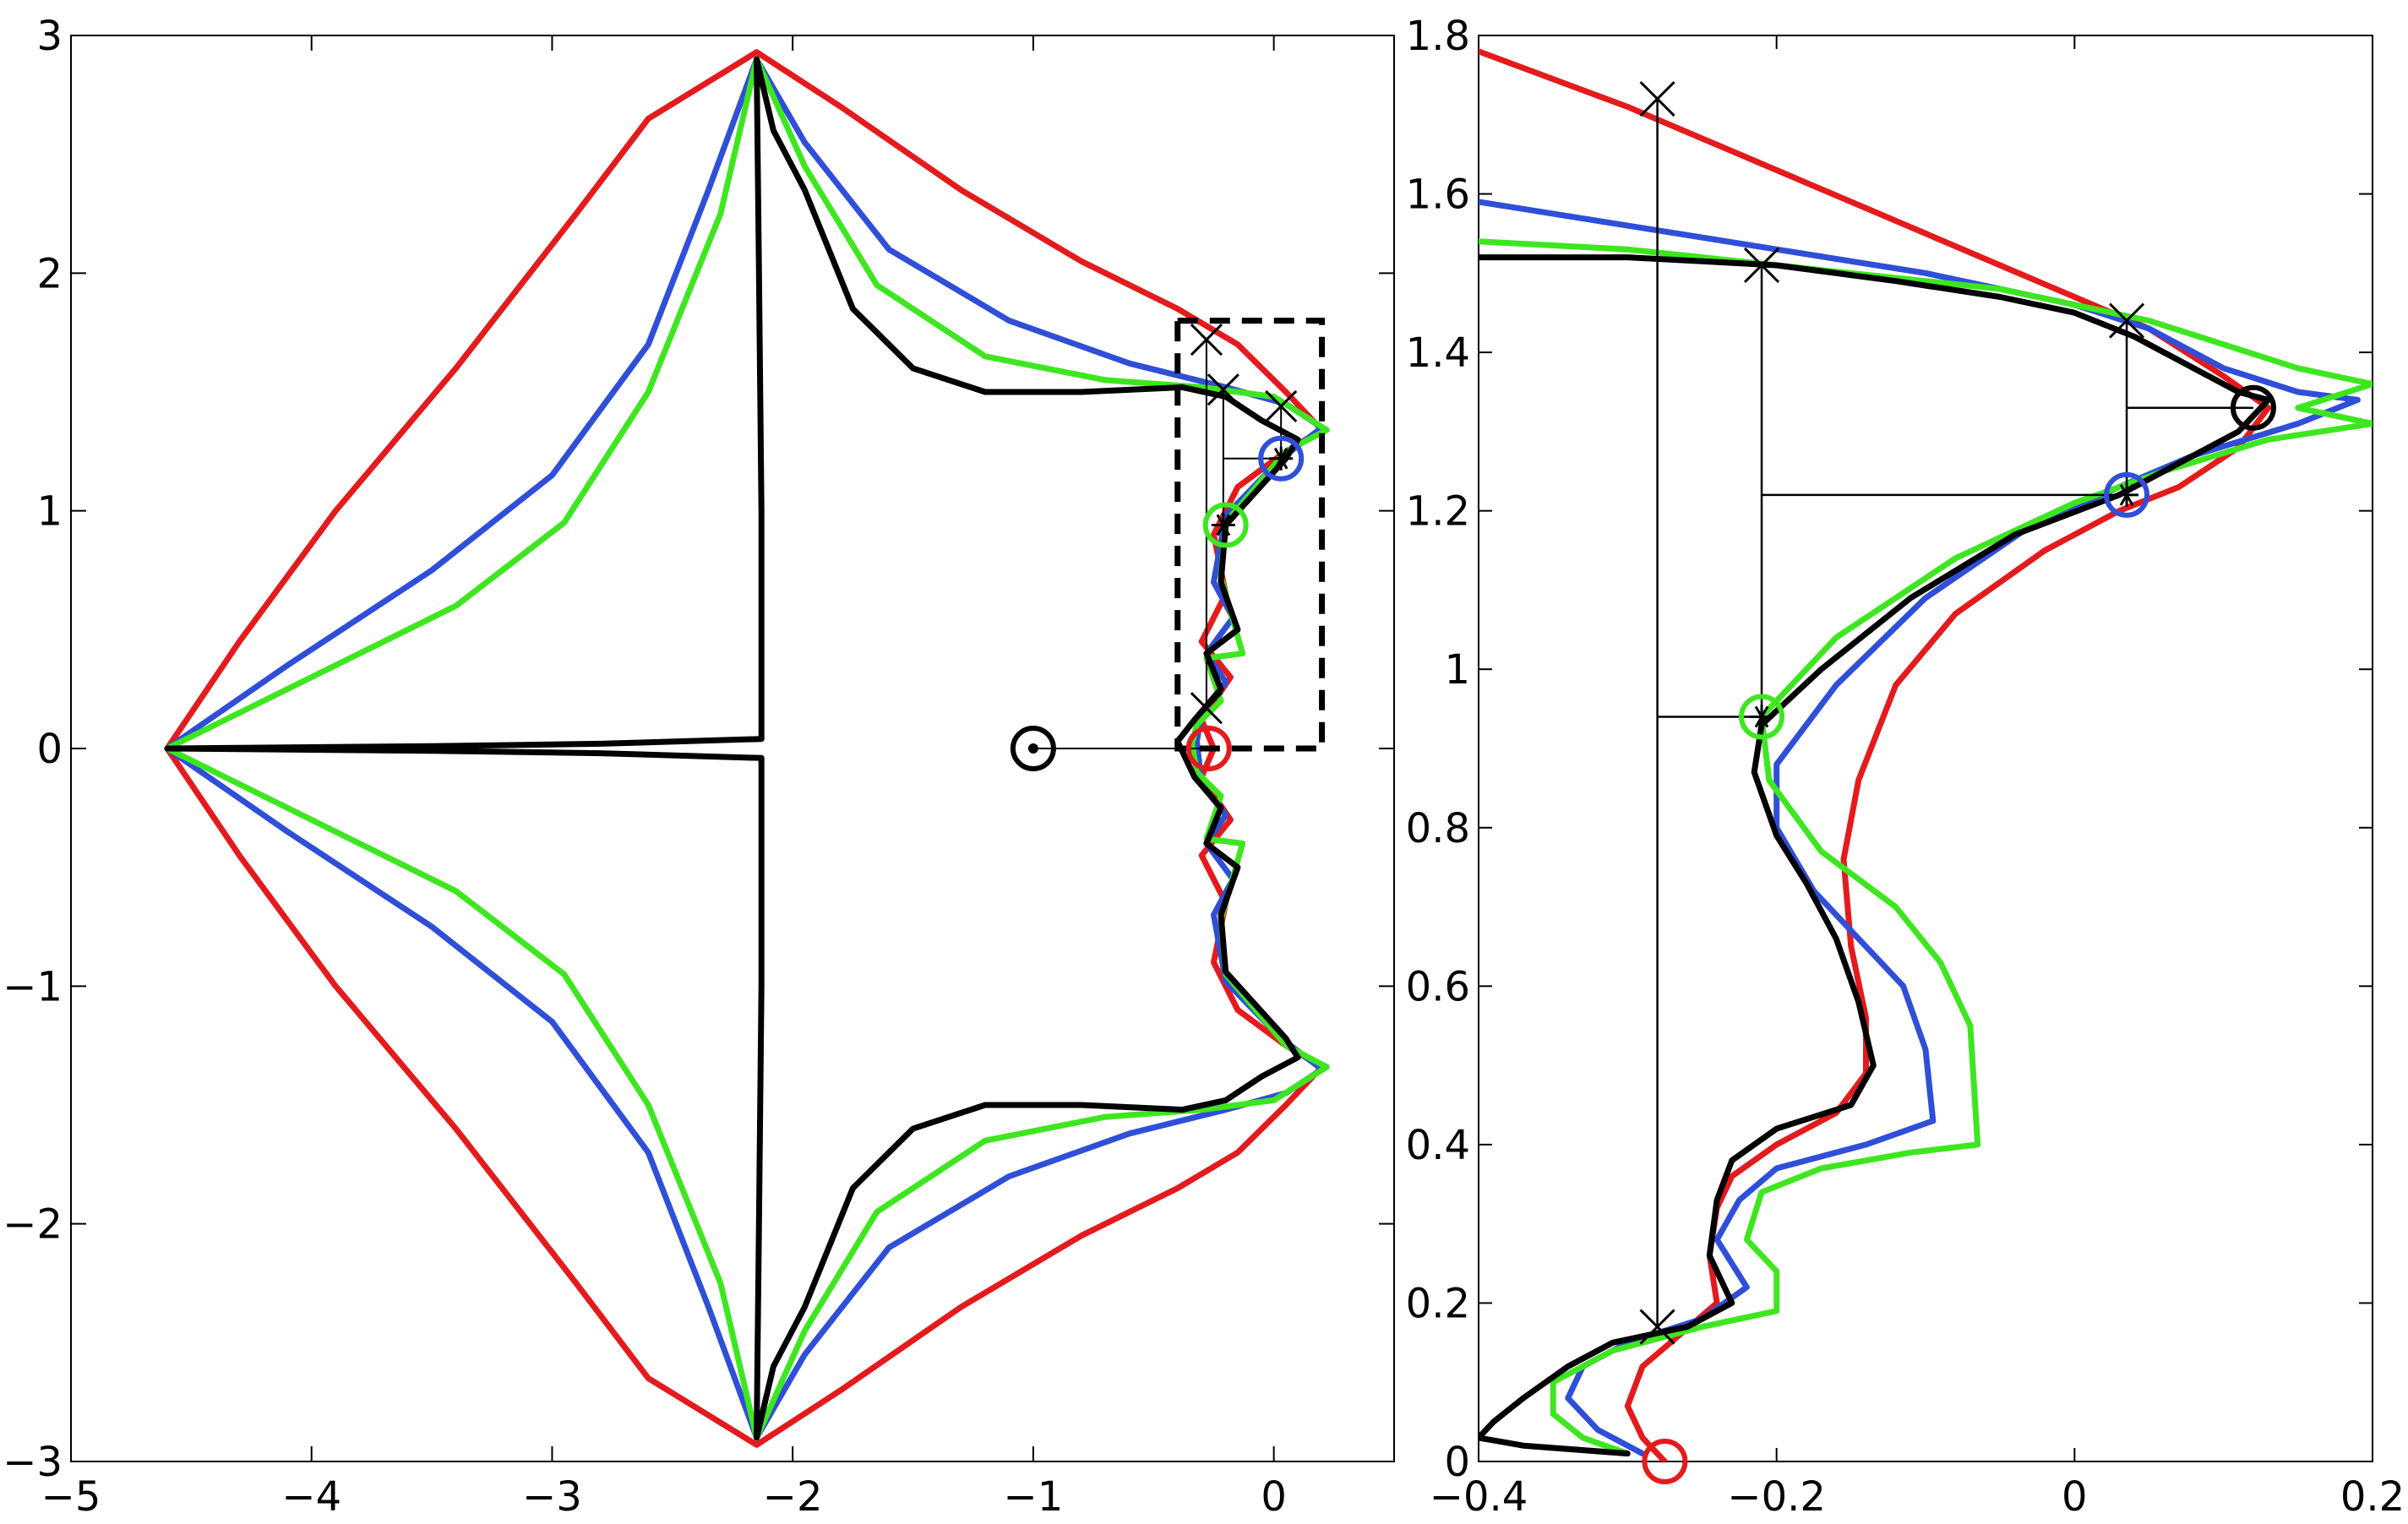  I want to click on x-tick-label: −2, so click(793, 1497).